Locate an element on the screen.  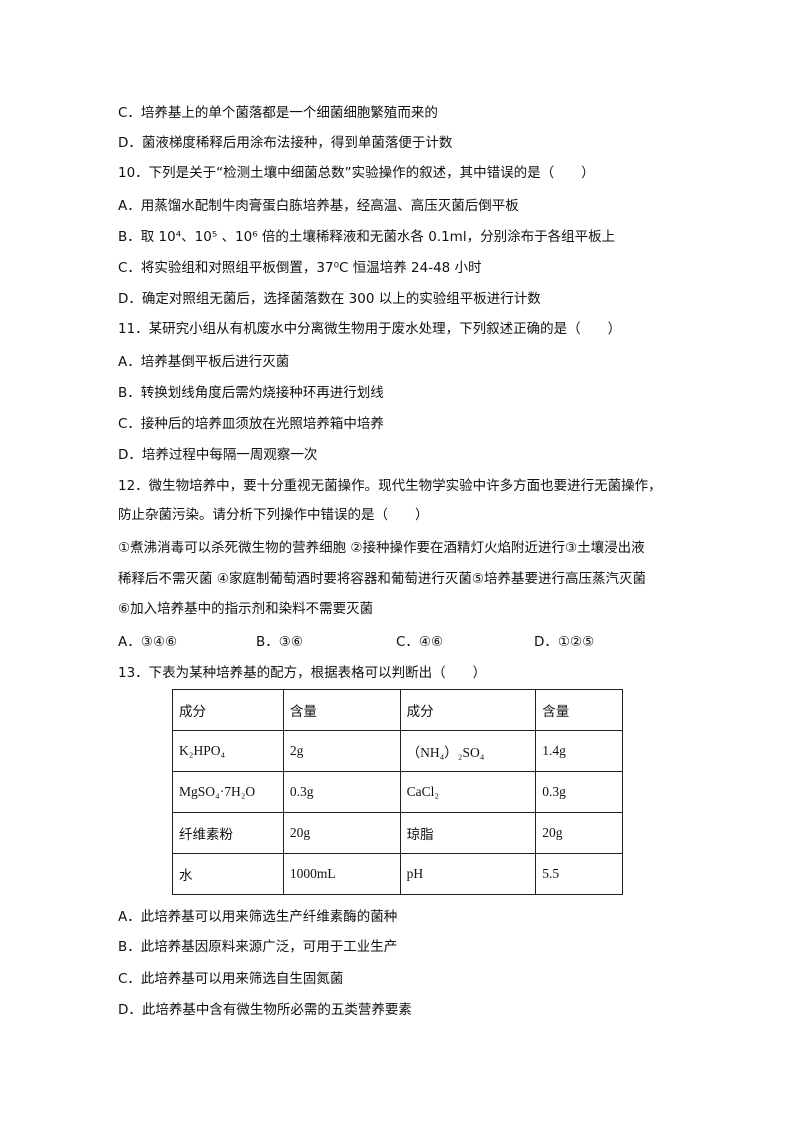
q13-option-d: D．此培养基中含有微生物所必需的五类营养要素 is located at coordinates (265, 1010).